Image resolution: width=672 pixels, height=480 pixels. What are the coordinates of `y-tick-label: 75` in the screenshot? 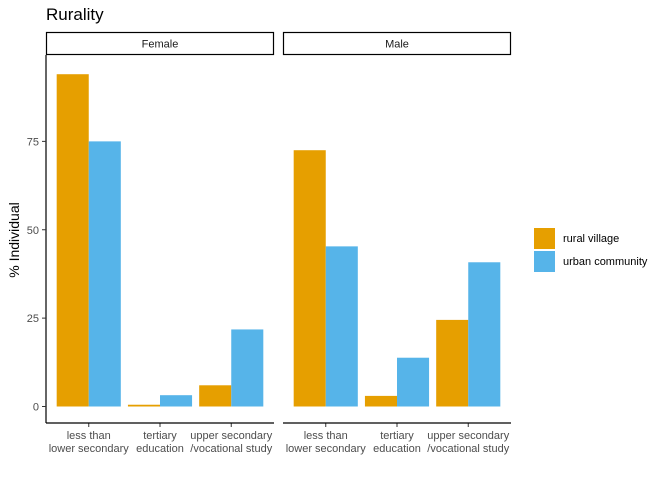 It's located at (33, 142).